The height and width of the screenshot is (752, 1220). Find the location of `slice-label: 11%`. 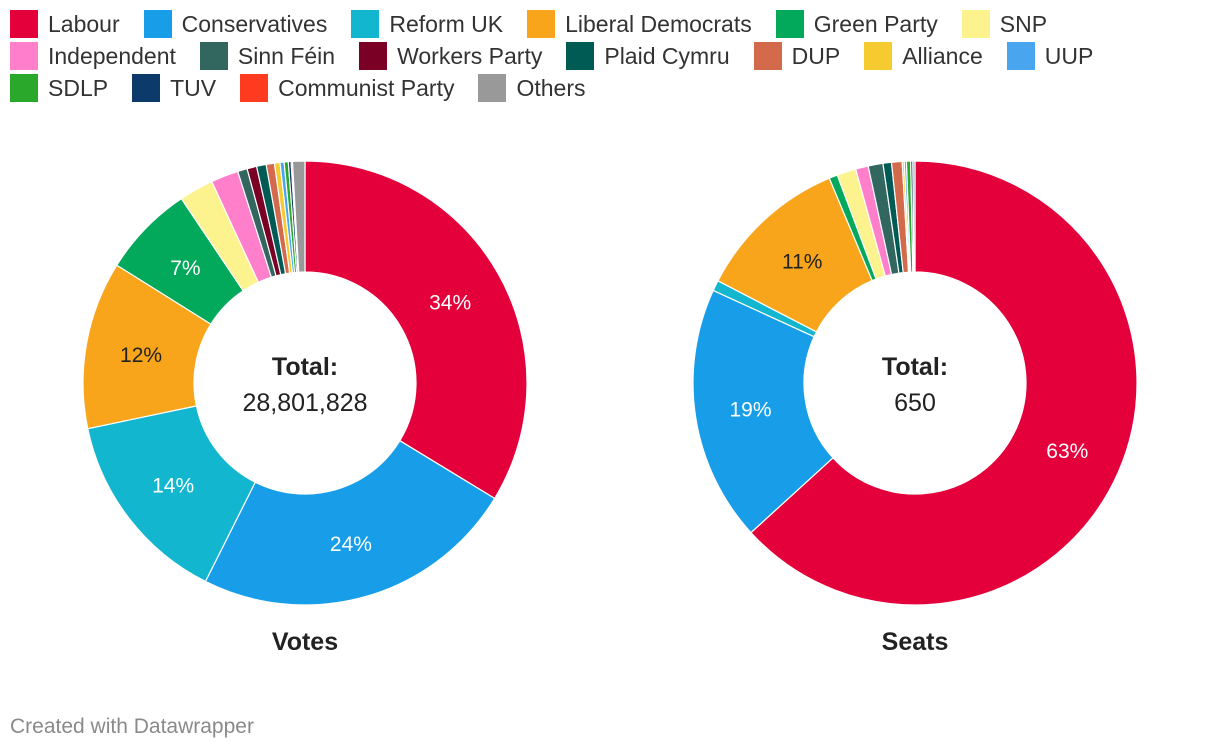

slice-label: 11% is located at coordinates (802, 262).